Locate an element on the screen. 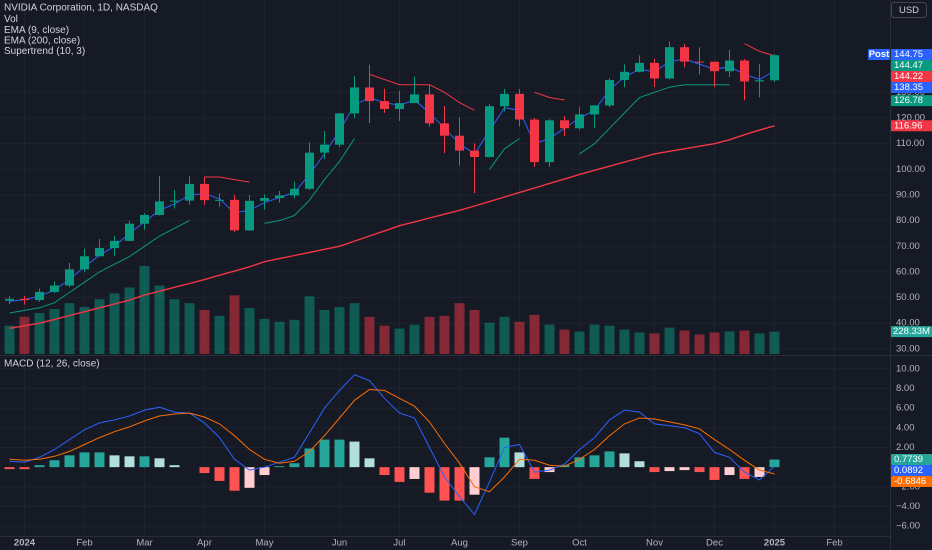 The width and height of the screenshot is (932, 550). price-tag-label: -0.6846 is located at coordinates (910, 481).